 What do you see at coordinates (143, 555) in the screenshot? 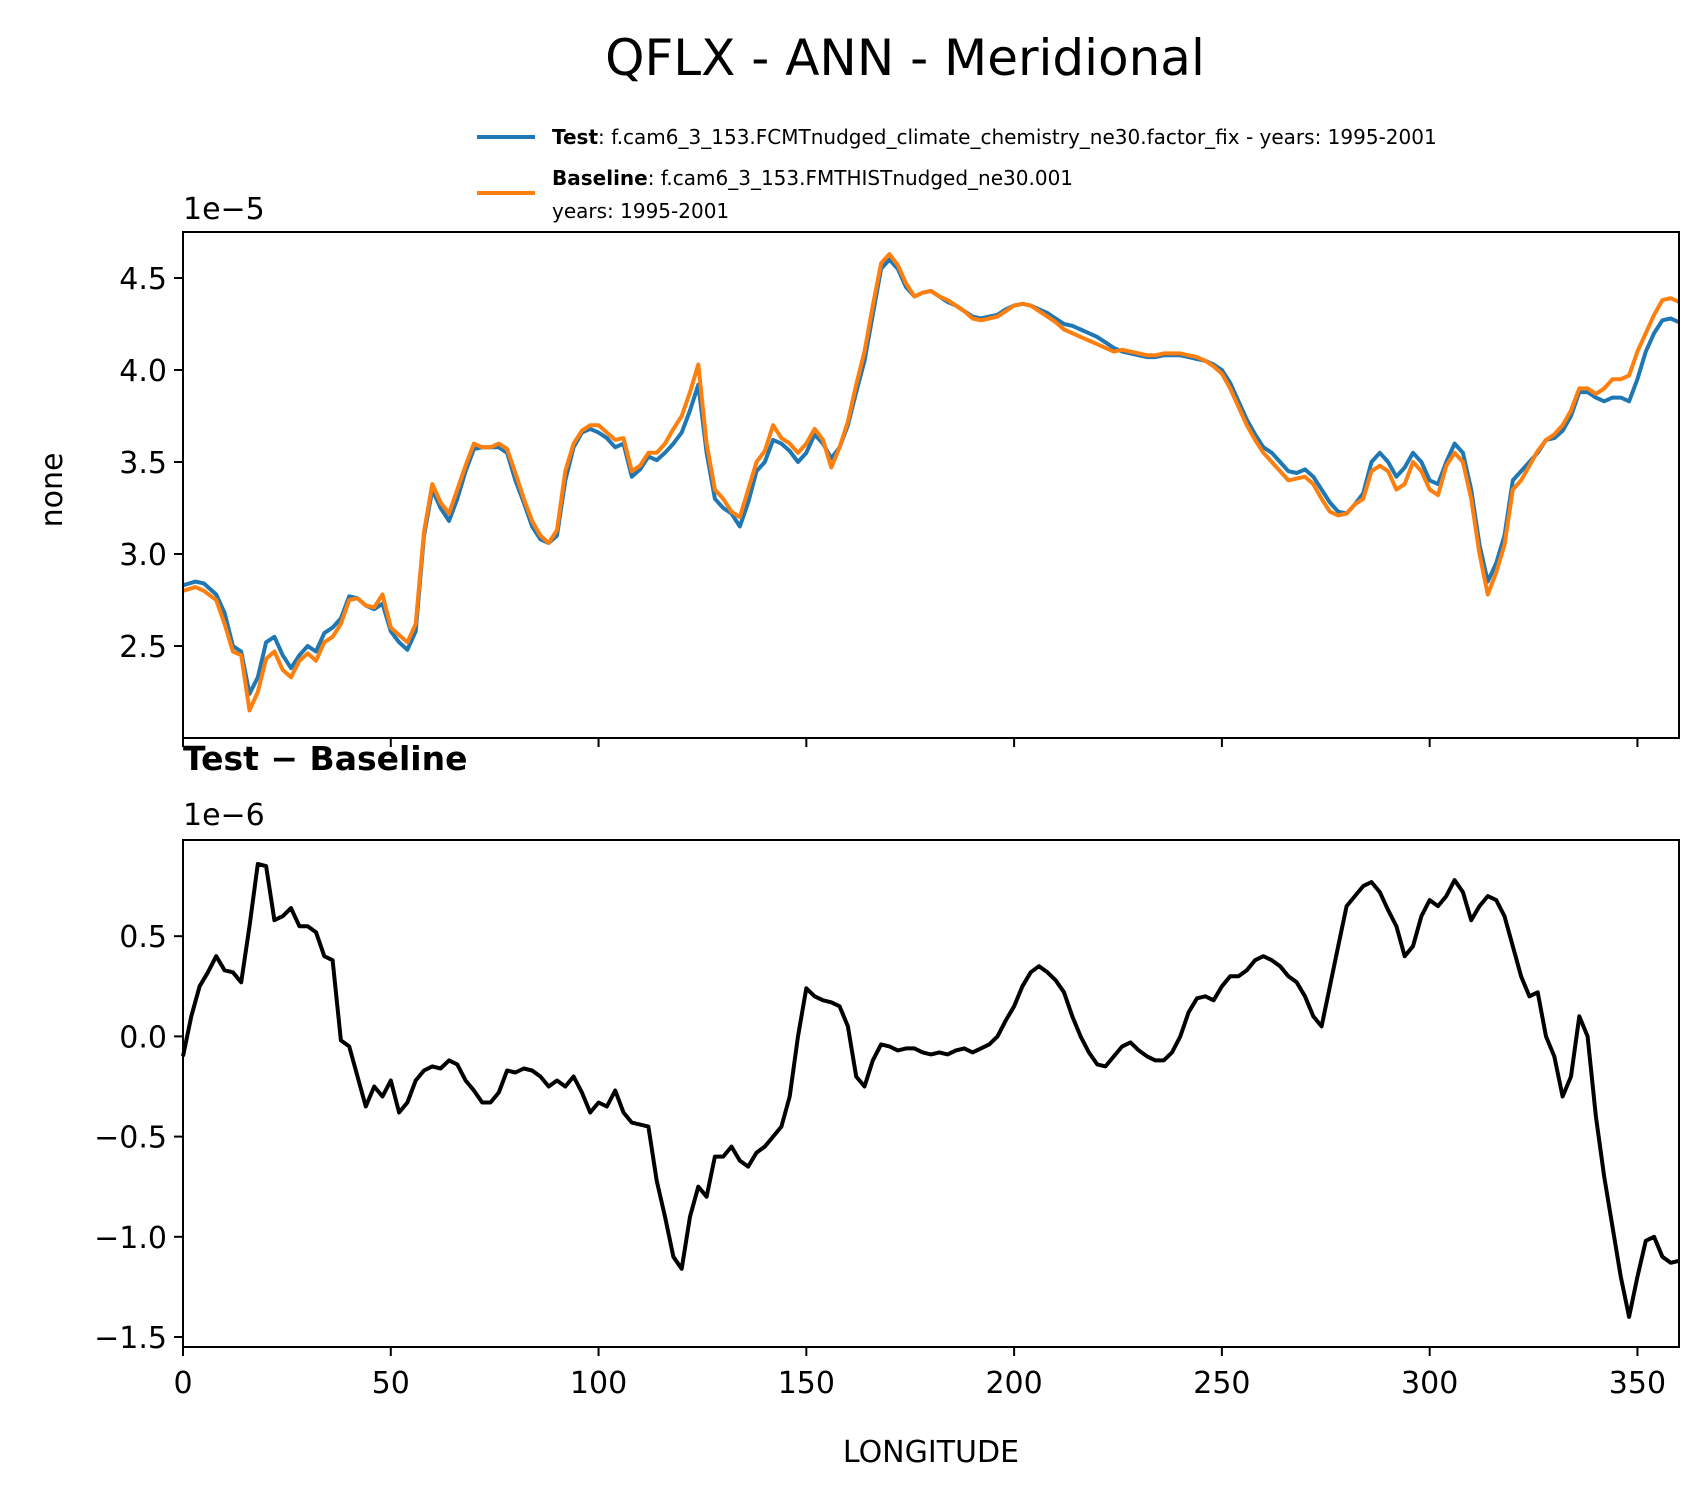
I see `top-y-tick-label-1: 3.0` at bounding box center [143, 555].